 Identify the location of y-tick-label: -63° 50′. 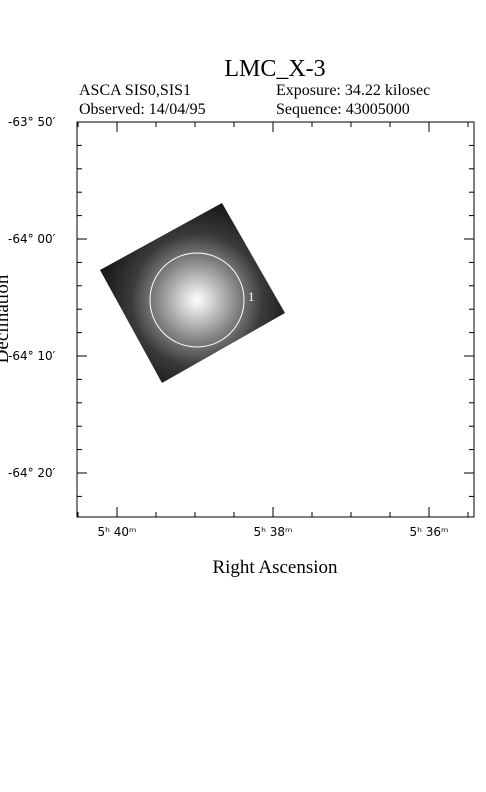
(32, 122).